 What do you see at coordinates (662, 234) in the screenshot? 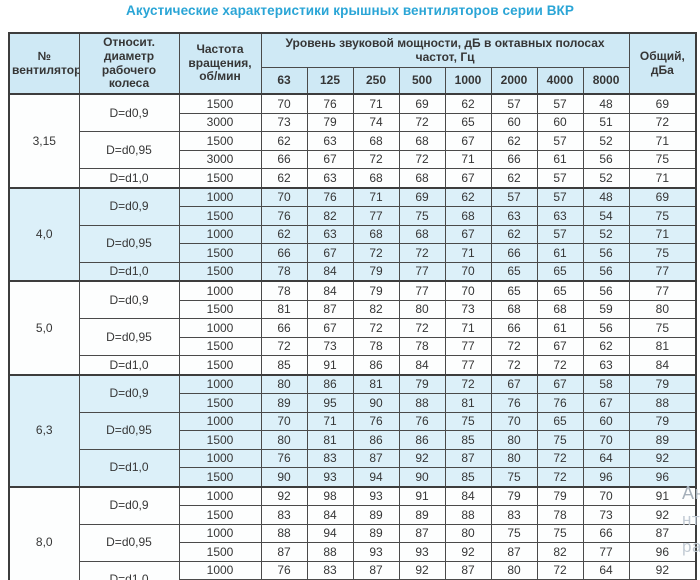
I see `total-cell: 71` at bounding box center [662, 234].